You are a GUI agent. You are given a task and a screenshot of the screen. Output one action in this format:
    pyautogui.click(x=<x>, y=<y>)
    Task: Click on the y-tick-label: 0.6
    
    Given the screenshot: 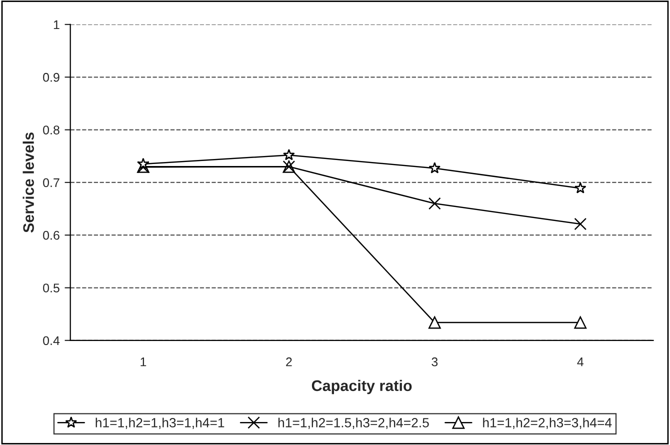 What is the action you would take?
    pyautogui.click(x=51, y=235)
    